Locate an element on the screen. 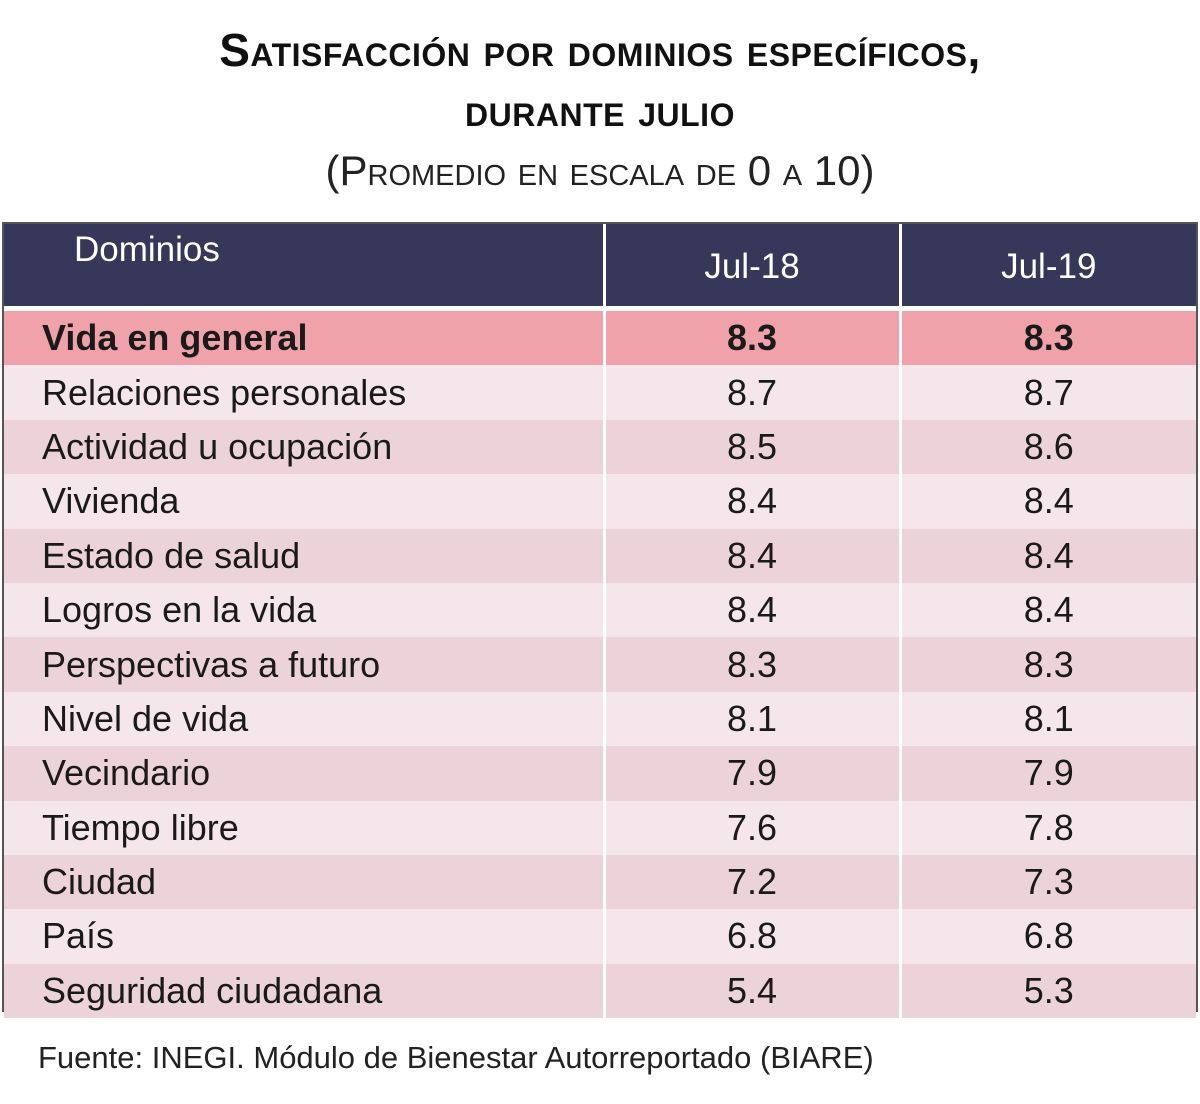 This screenshot has height=1104, width=1200. table-row: Estado de salud 8.4 8.4 is located at coordinates (600, 555).